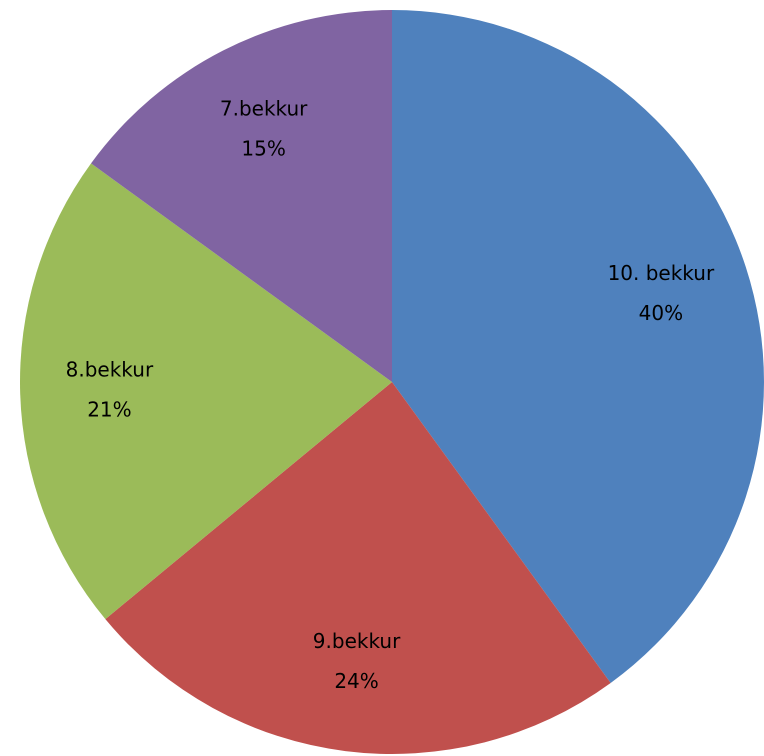  Describe the element at coordinates (661, 313) in the screenshot. I see `slice-value-label: 40%` at that location.